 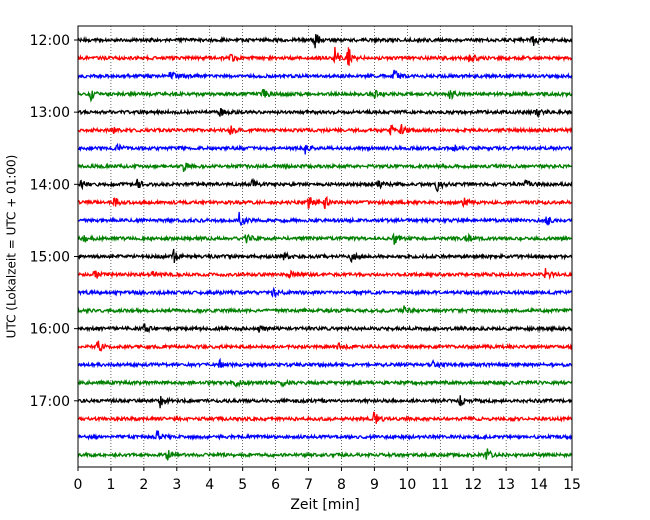 I want to click on x-tick-label: 7, so click(x=308, y=485).